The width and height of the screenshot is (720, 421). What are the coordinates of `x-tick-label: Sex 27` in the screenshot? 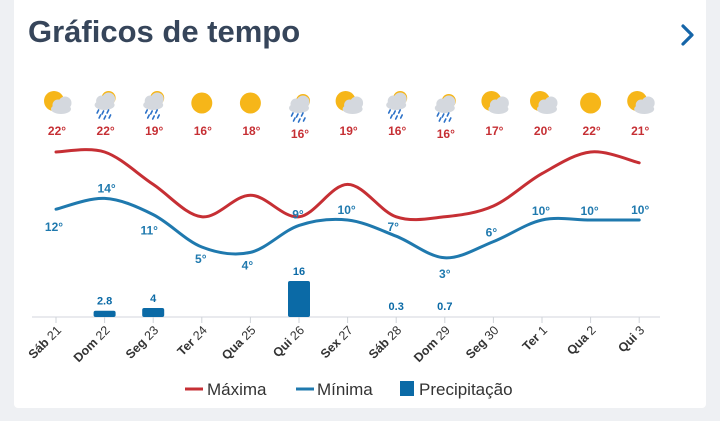 It's located at (337, 342).